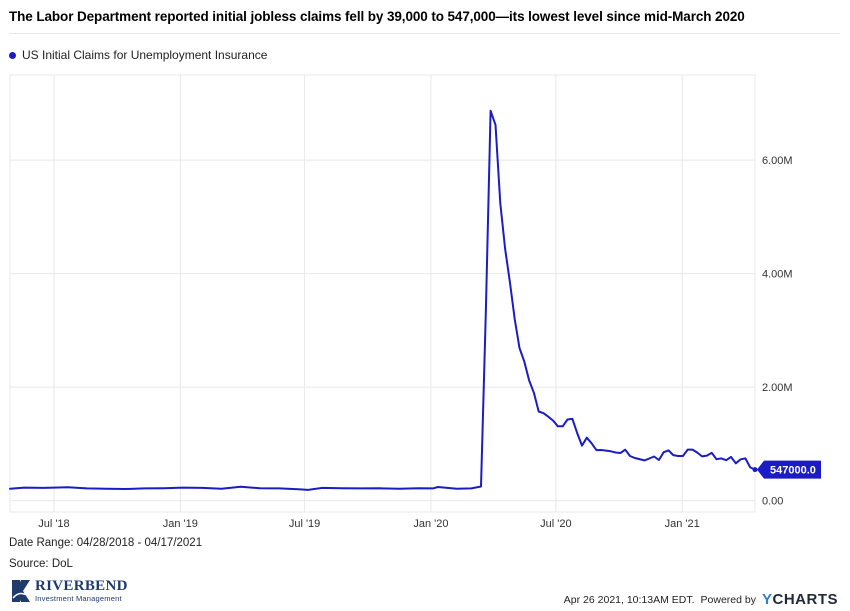  What do you see at coordinates (629, 599) in the screenshot?
I see `timestamp-label: Apr 26 2021, 10:13AM EDT.` at bounding box center [629, 599].